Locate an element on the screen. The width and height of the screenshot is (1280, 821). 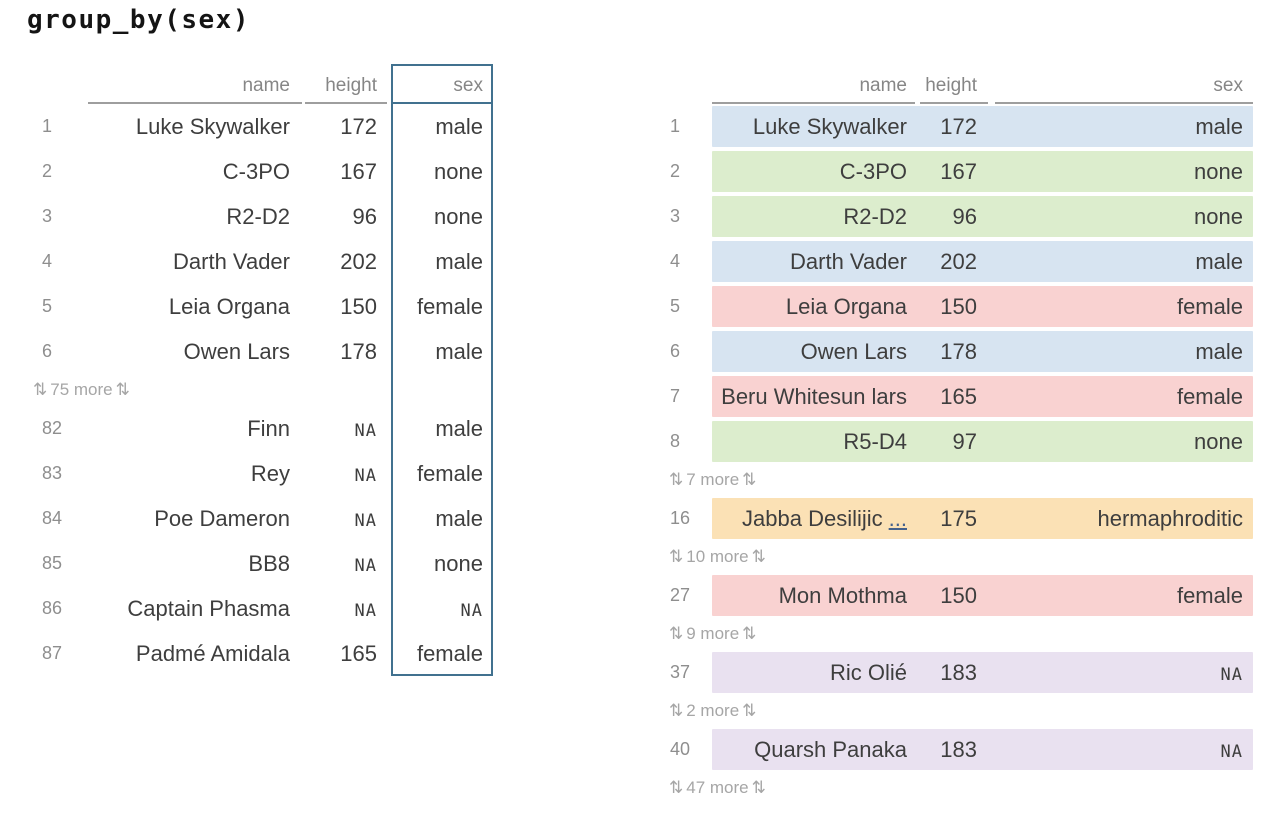
table-row: 5 Leia Organa 150 female is located at coordinates (260, 306).